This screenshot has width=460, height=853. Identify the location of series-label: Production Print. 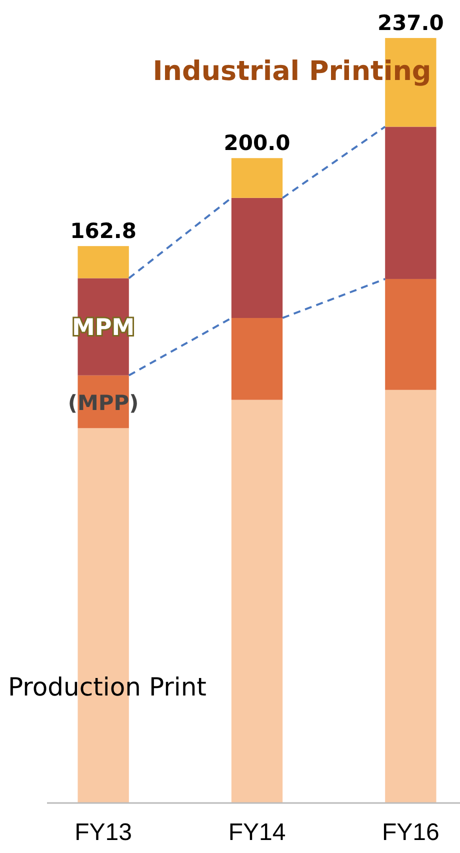
(107, 687).